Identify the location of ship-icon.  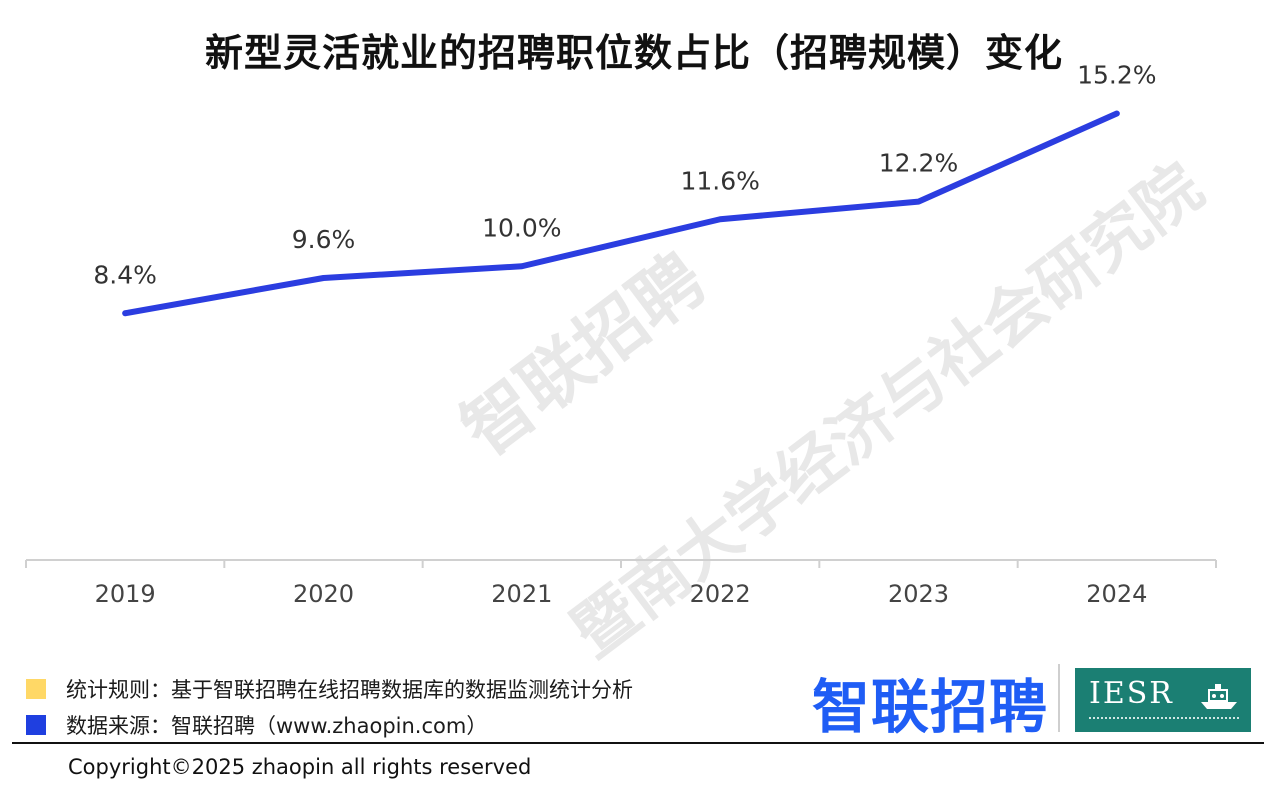
(1219, 696).